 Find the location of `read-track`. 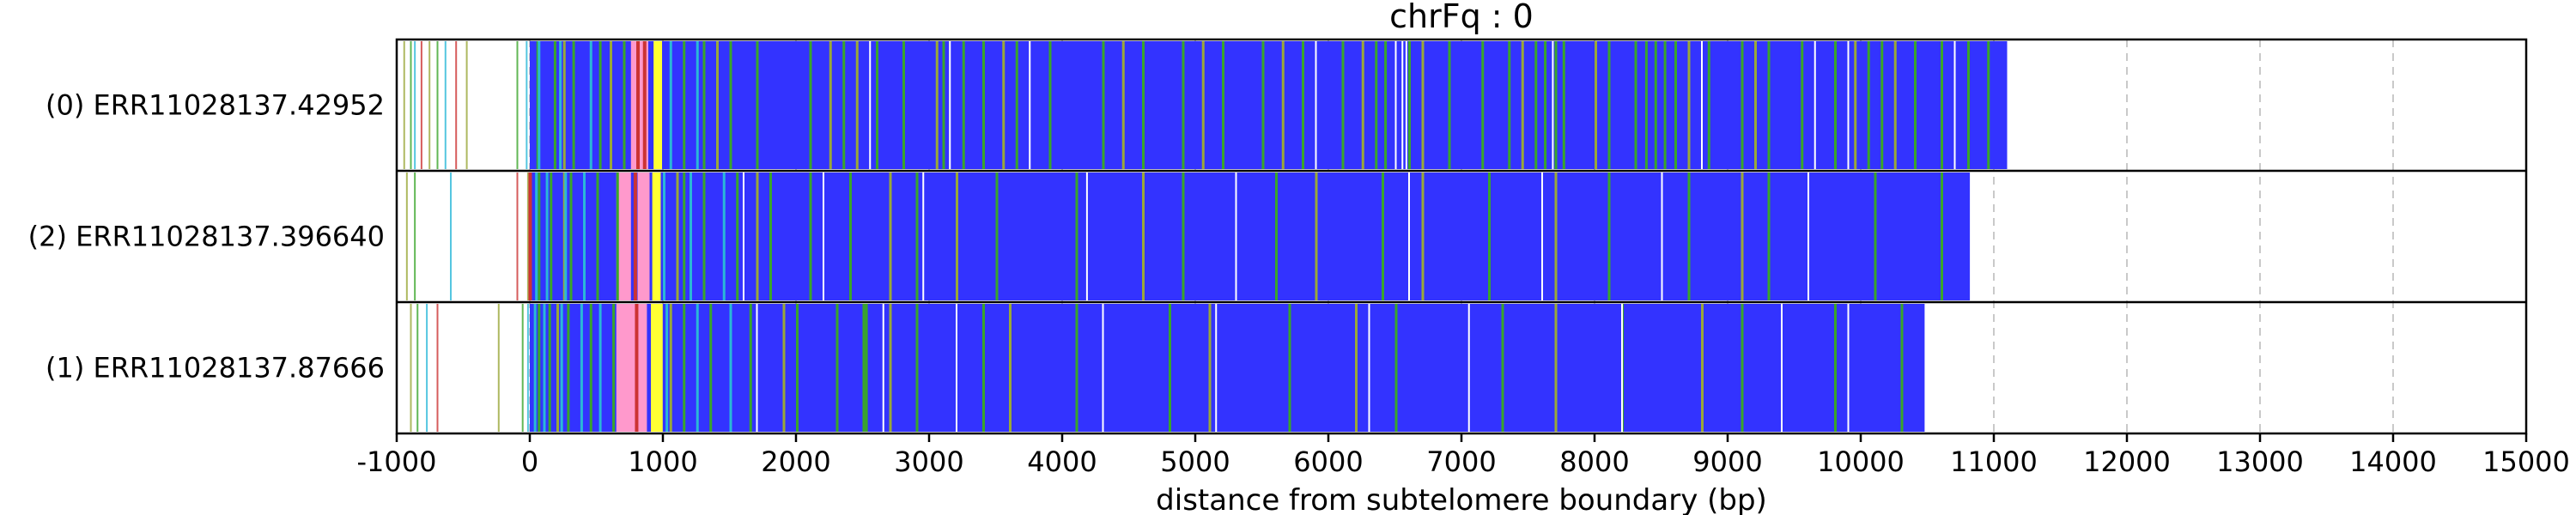

read-track is located at coordinates (1188, 236).